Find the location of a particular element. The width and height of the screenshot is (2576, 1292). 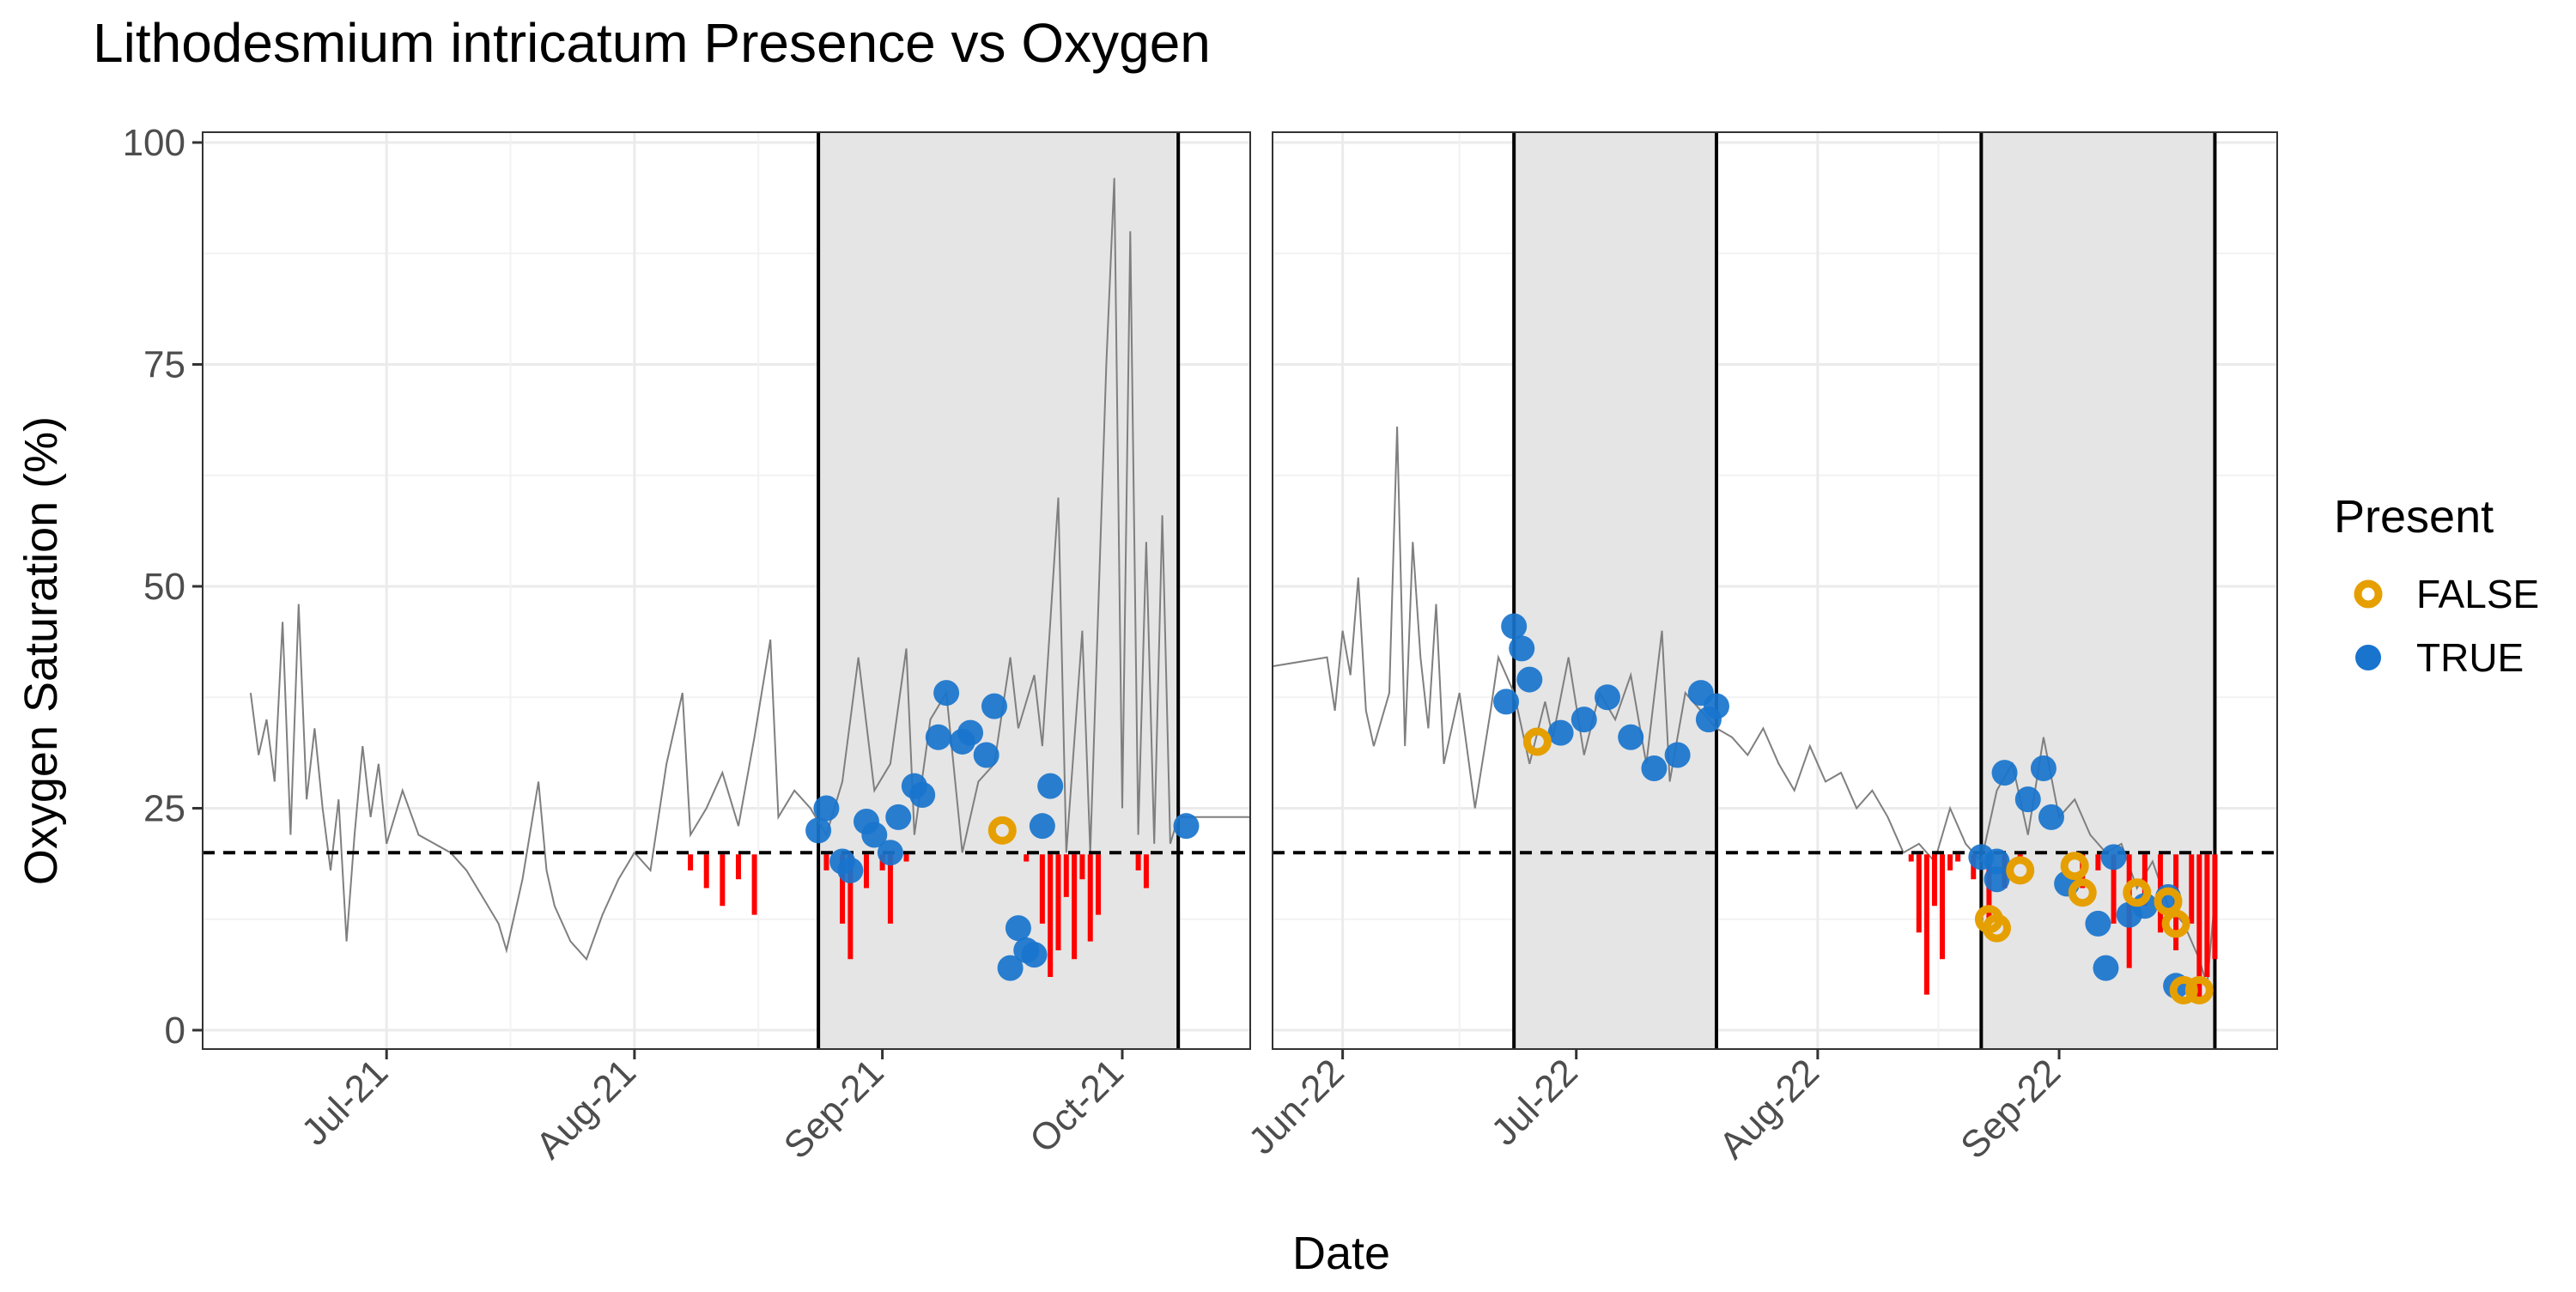

y-tick-label: 50 is located at coordinates (164, 587).